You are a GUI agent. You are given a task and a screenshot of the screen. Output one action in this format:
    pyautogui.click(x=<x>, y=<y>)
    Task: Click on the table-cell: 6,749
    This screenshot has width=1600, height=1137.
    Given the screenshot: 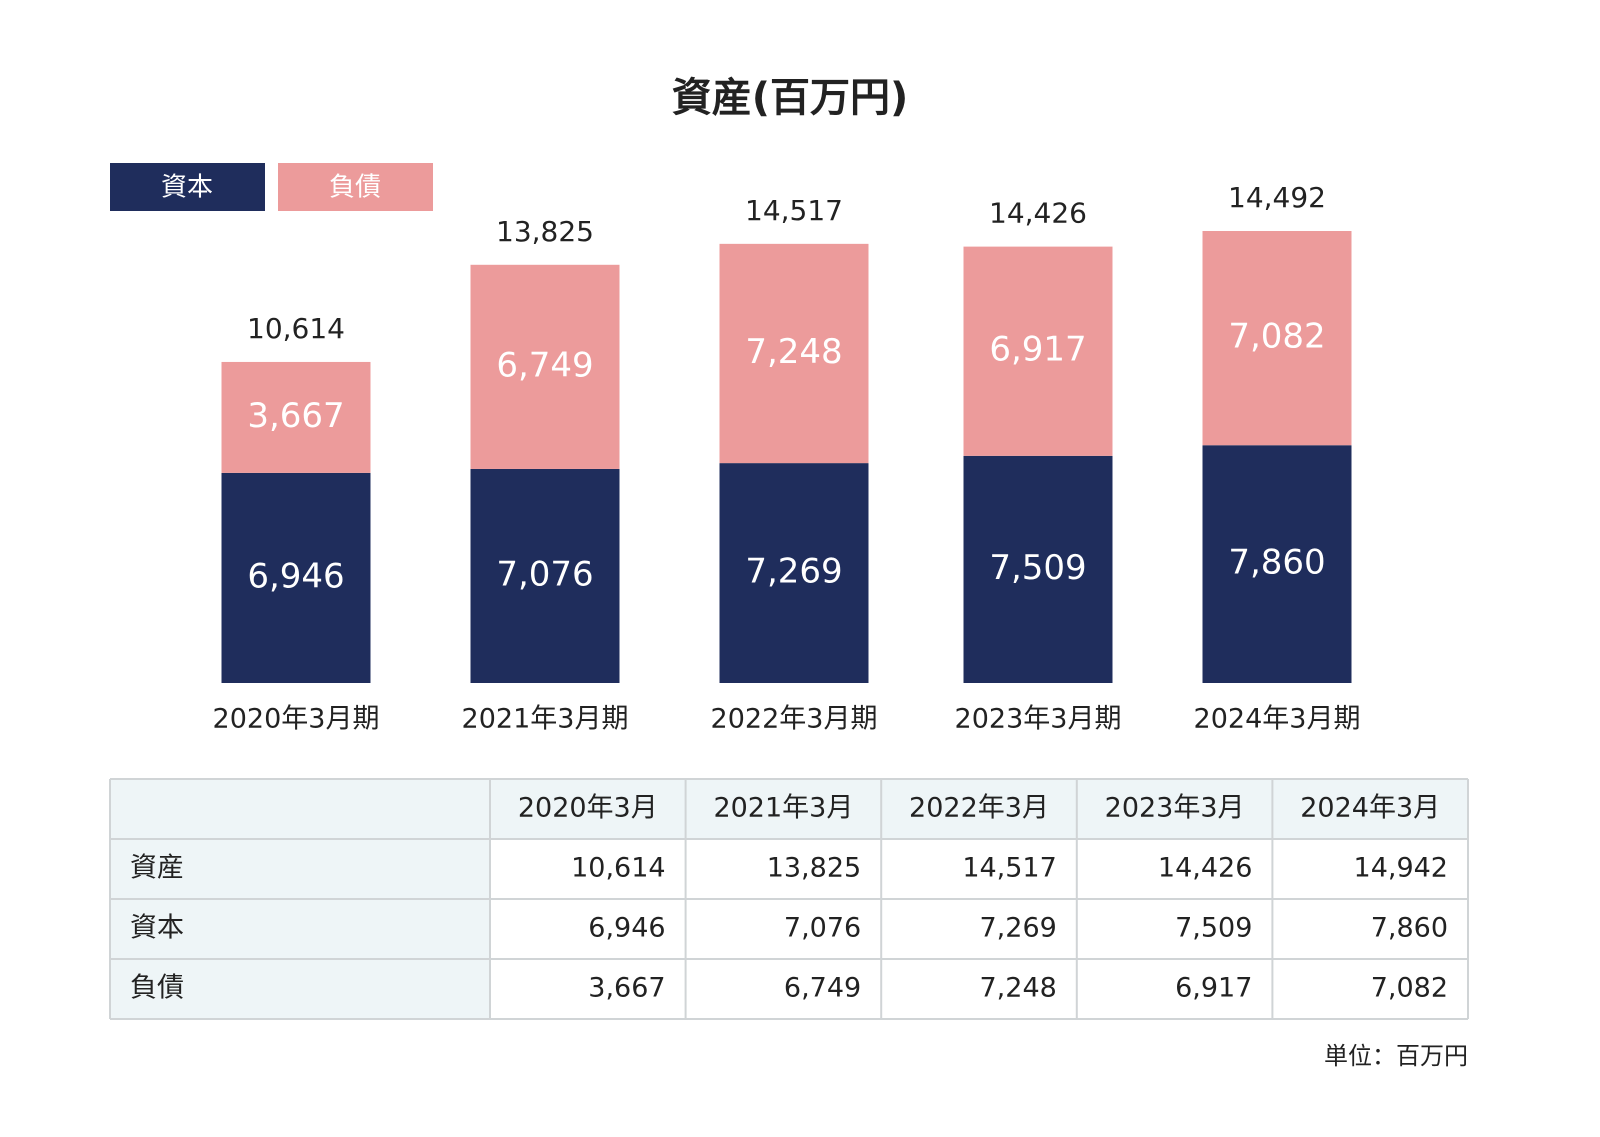 What is the action you would take?
    pyautogui.click(x=822, y=988)
    